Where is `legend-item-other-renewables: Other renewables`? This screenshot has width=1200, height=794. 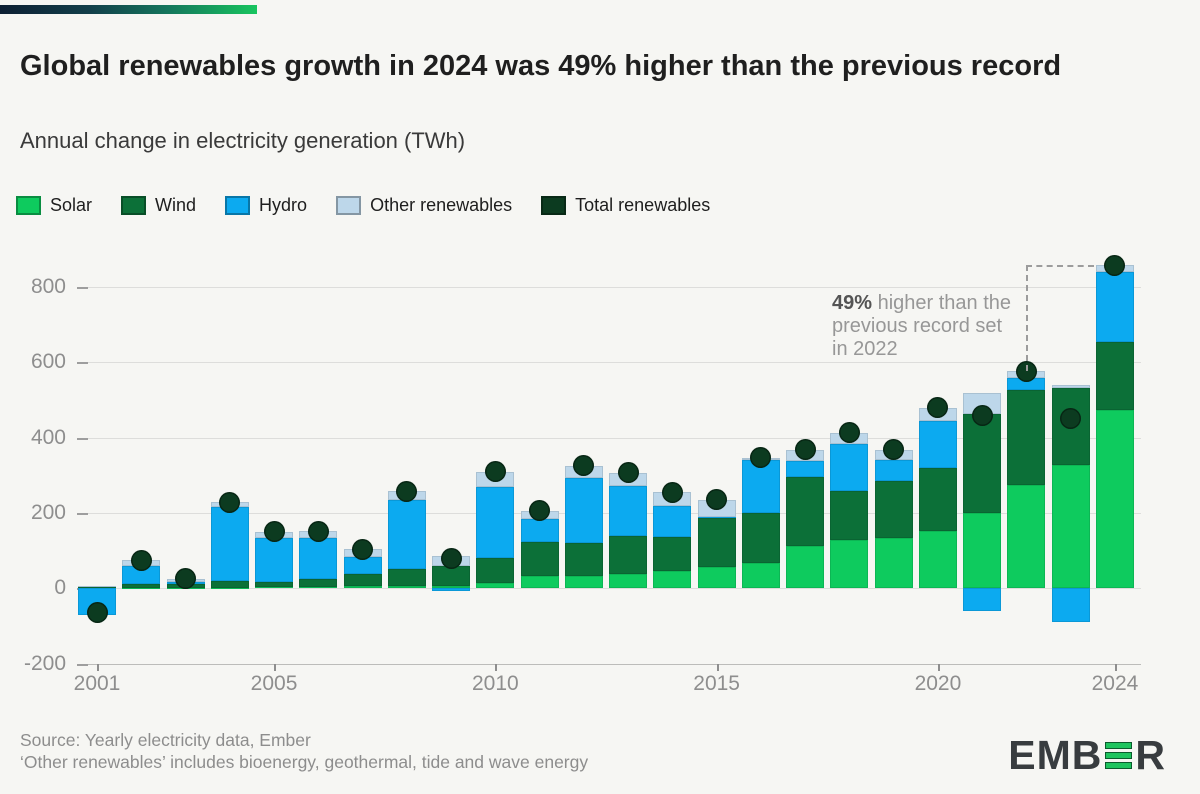 legend-item-other-renewables: Other renewables is located at coordinates (424, 205).